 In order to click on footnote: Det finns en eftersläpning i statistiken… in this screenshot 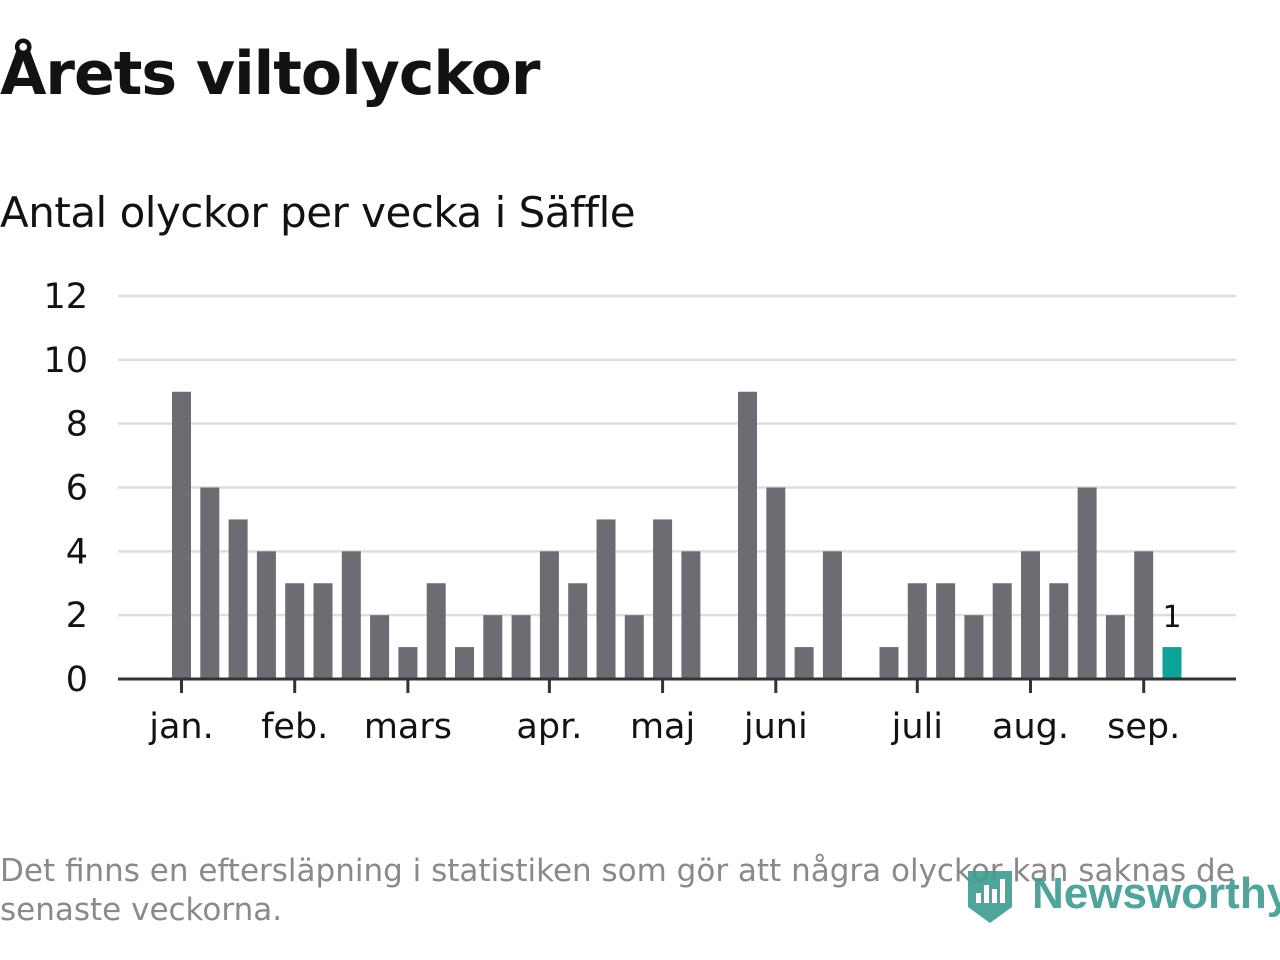, I will do `click(617, 890)`.